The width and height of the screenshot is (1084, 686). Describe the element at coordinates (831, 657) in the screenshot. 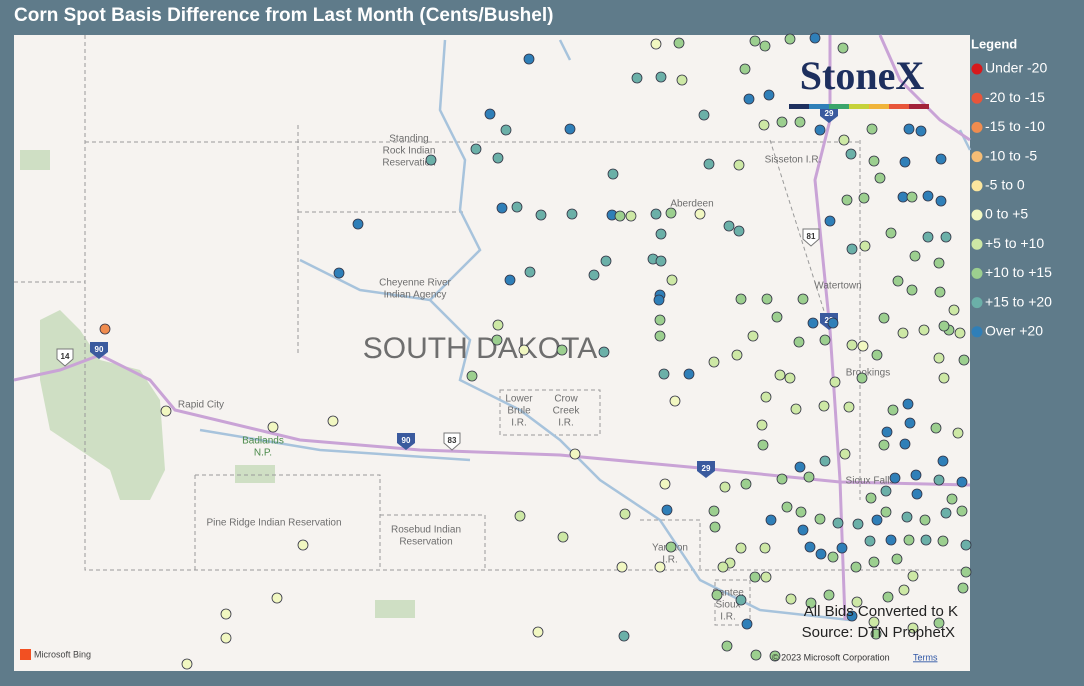

I see `copyright: © 2023 Microsoft Corporation` at that location.